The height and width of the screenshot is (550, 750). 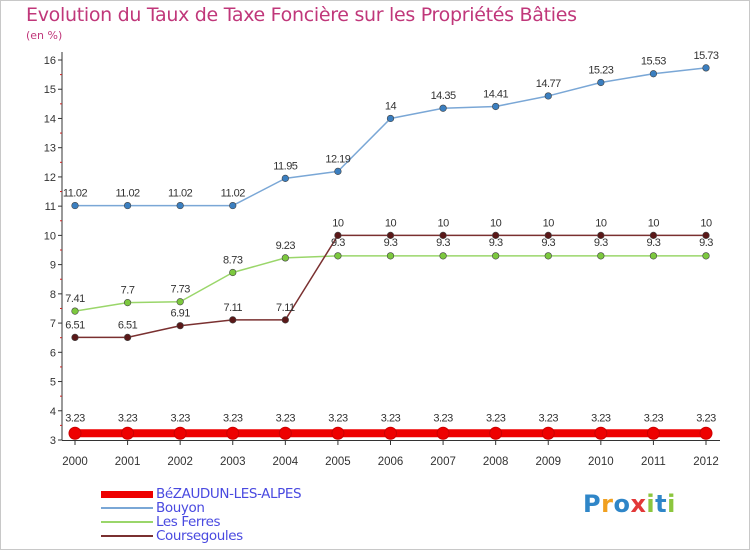 What do you see at coordinates (53, 441) in the screenshot?
I see `y-tick-label: 3` at bounding box center [53, 441].